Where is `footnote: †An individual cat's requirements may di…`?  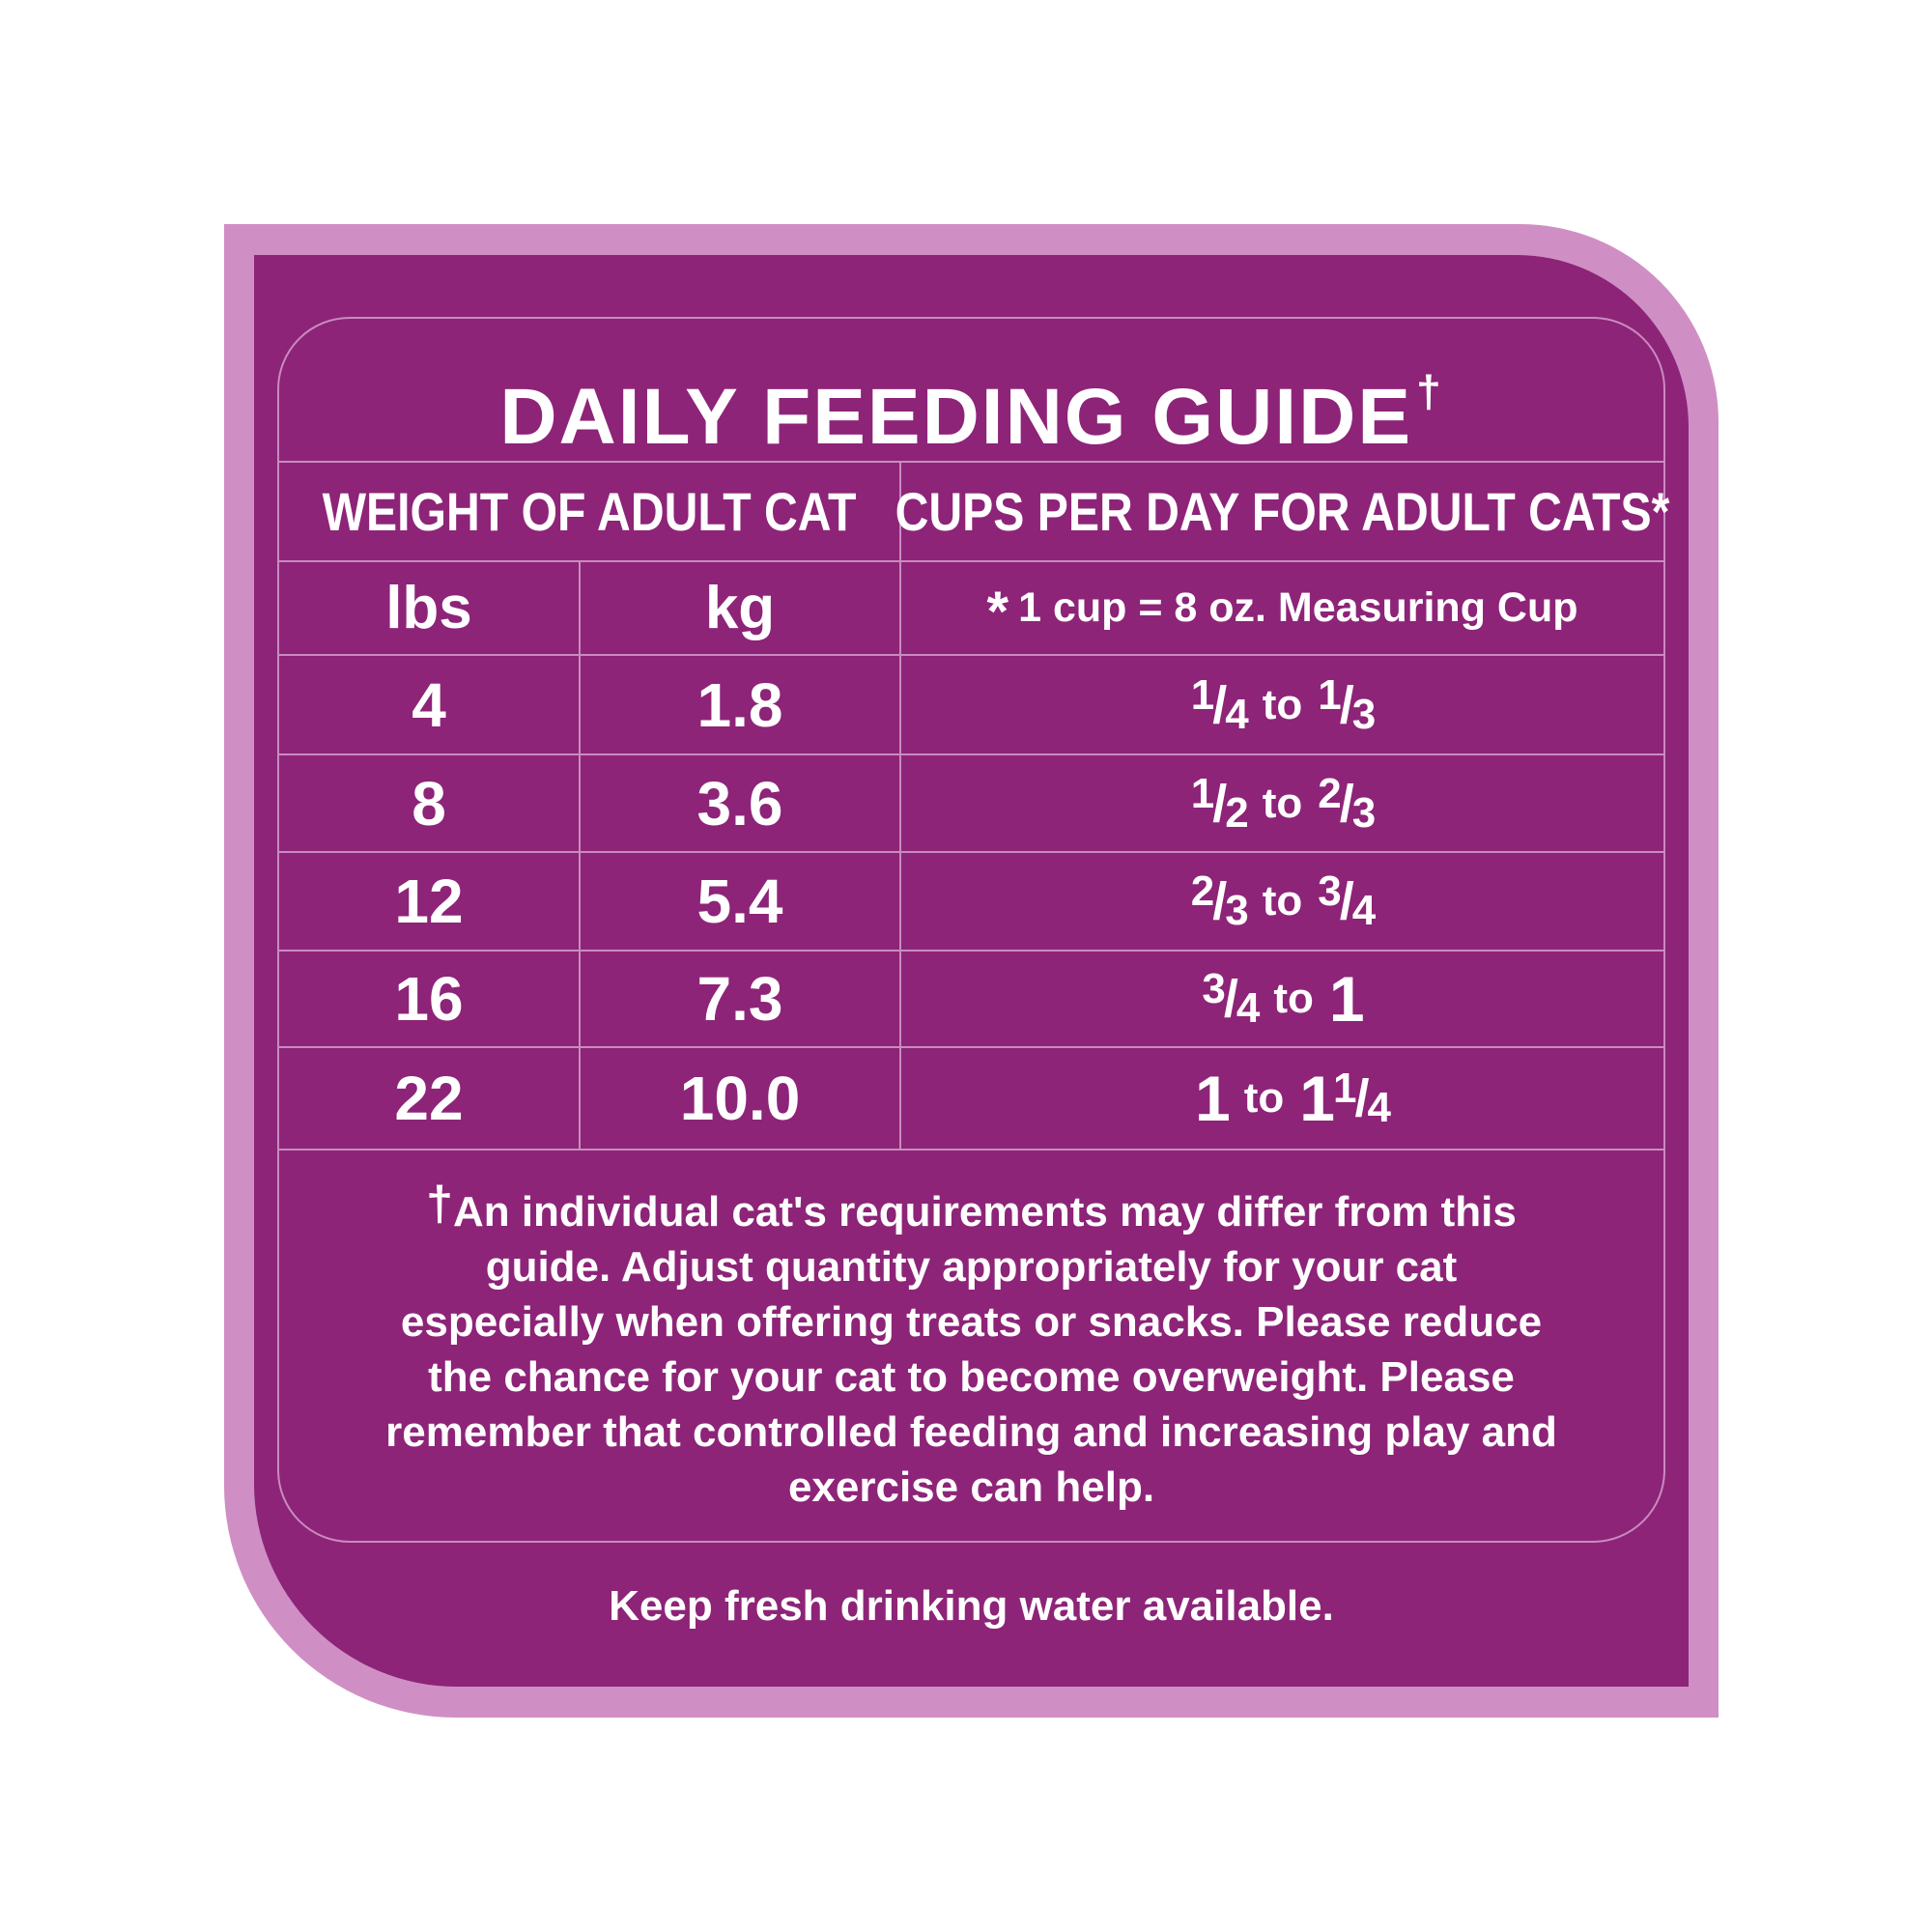
footnote: †An individual cat's requirements may di… is located at coordinates (971, 1346).